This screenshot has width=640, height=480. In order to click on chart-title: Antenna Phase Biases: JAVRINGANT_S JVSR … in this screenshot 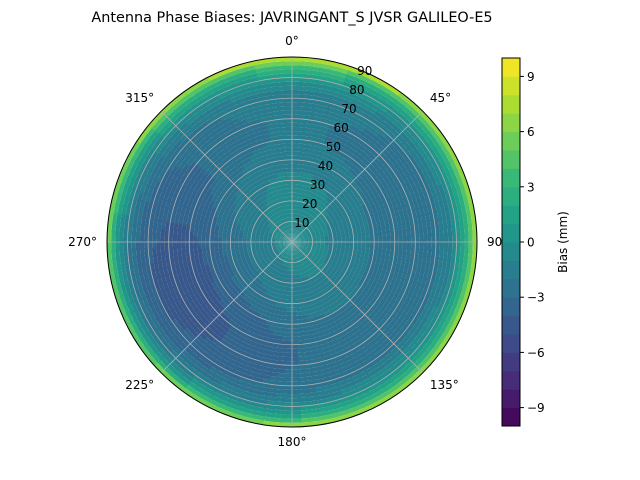, I will do `click(291, 18)`.